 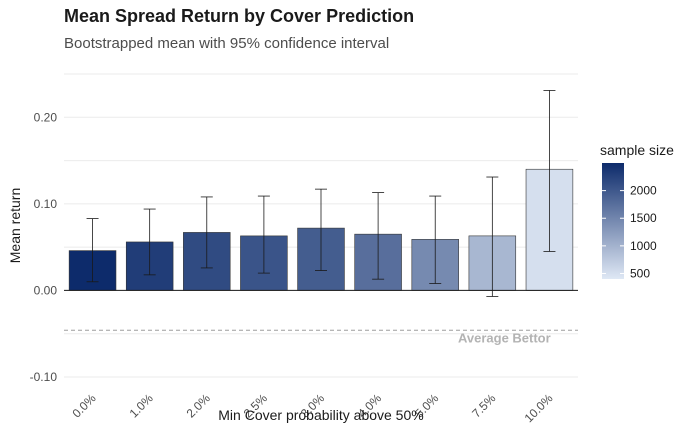 What do you see at coordinates (643, 218) in the screenshot?
I see `legend-tick-label: 1500` at bounding box center [643, 218].